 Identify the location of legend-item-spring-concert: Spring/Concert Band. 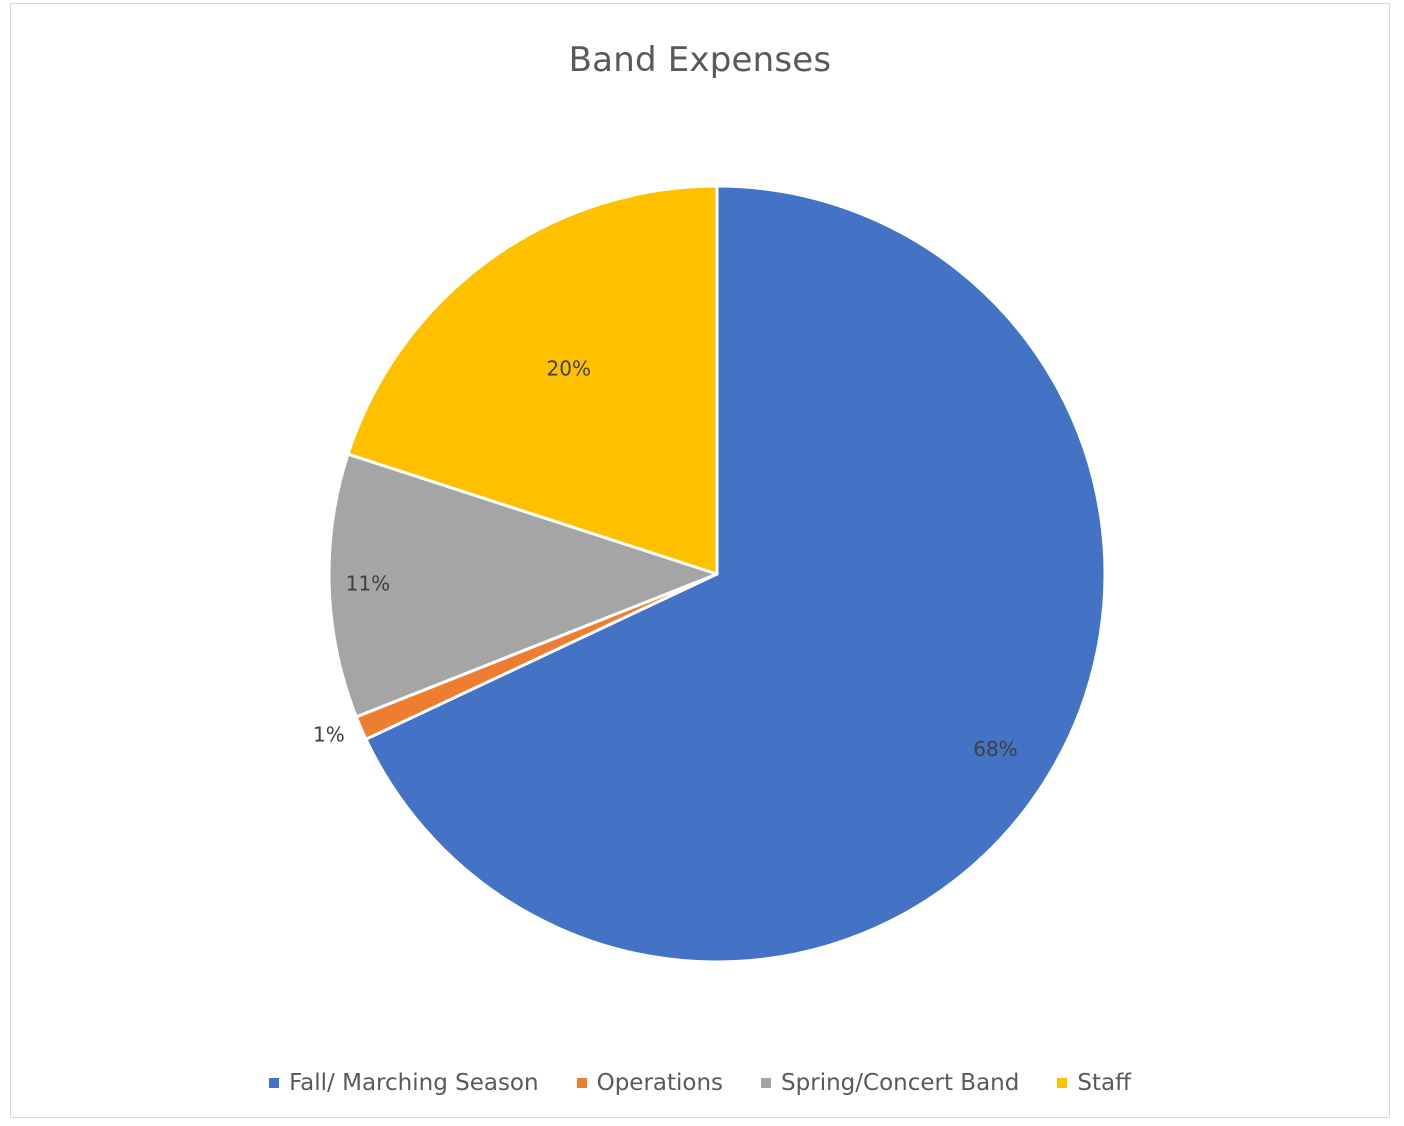
(890, 1083).